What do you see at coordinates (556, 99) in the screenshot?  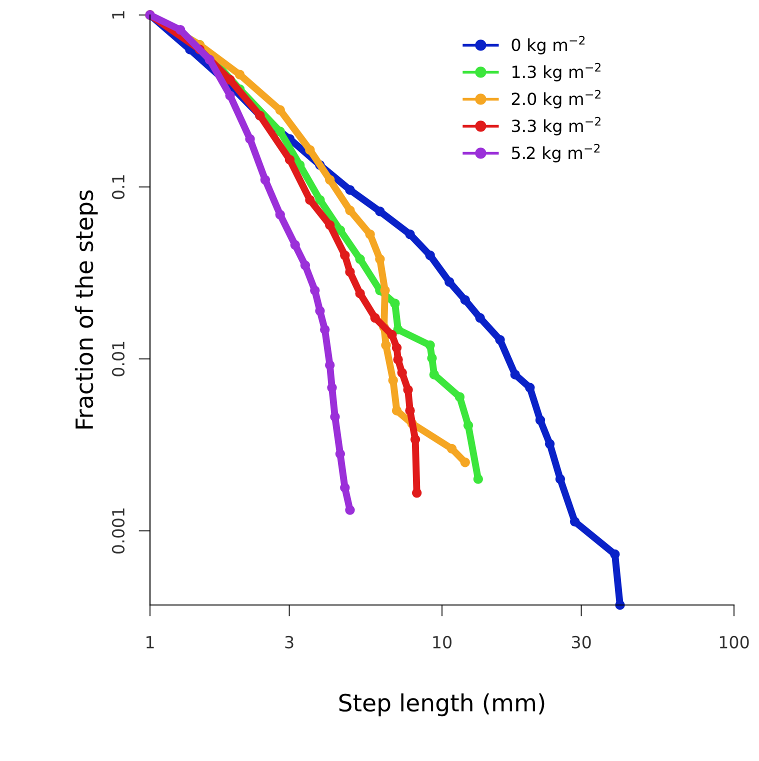 I see `legend-label: 2.0 kg m$^{−2}$` at bounding box center [556, 99].